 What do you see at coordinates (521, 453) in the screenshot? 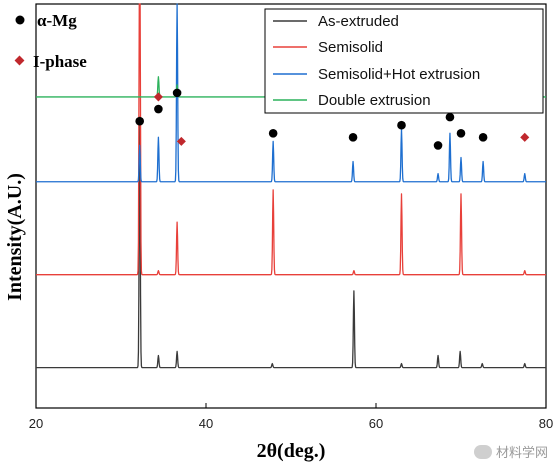
I see `watermark-text: 材料学网` at bounding box center [521, 453].